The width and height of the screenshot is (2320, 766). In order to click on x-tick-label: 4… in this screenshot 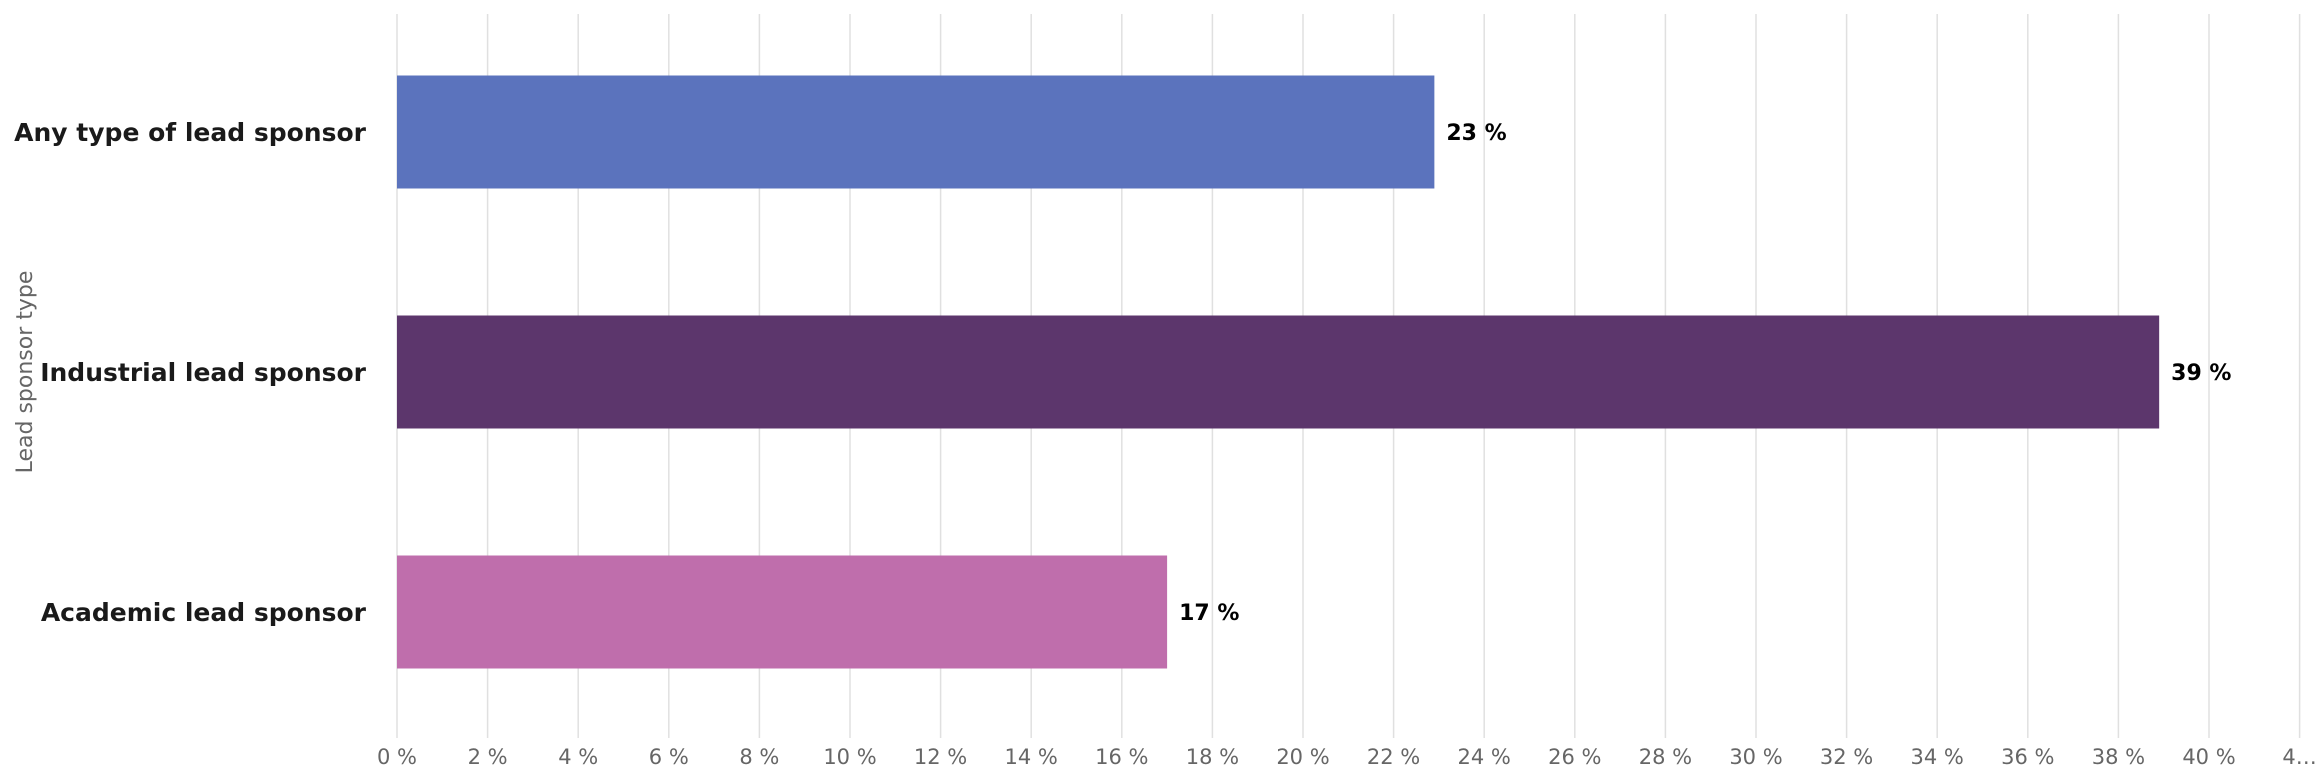, I will do `click(2299, 755)`.